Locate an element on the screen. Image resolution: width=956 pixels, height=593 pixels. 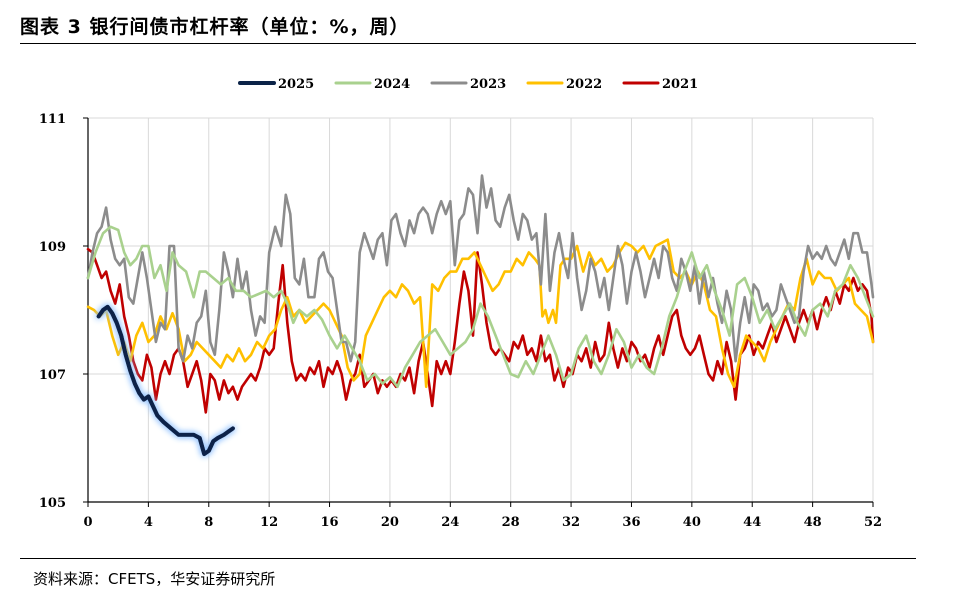
x-tick-label: 20 is located at coordinates (390, 522).